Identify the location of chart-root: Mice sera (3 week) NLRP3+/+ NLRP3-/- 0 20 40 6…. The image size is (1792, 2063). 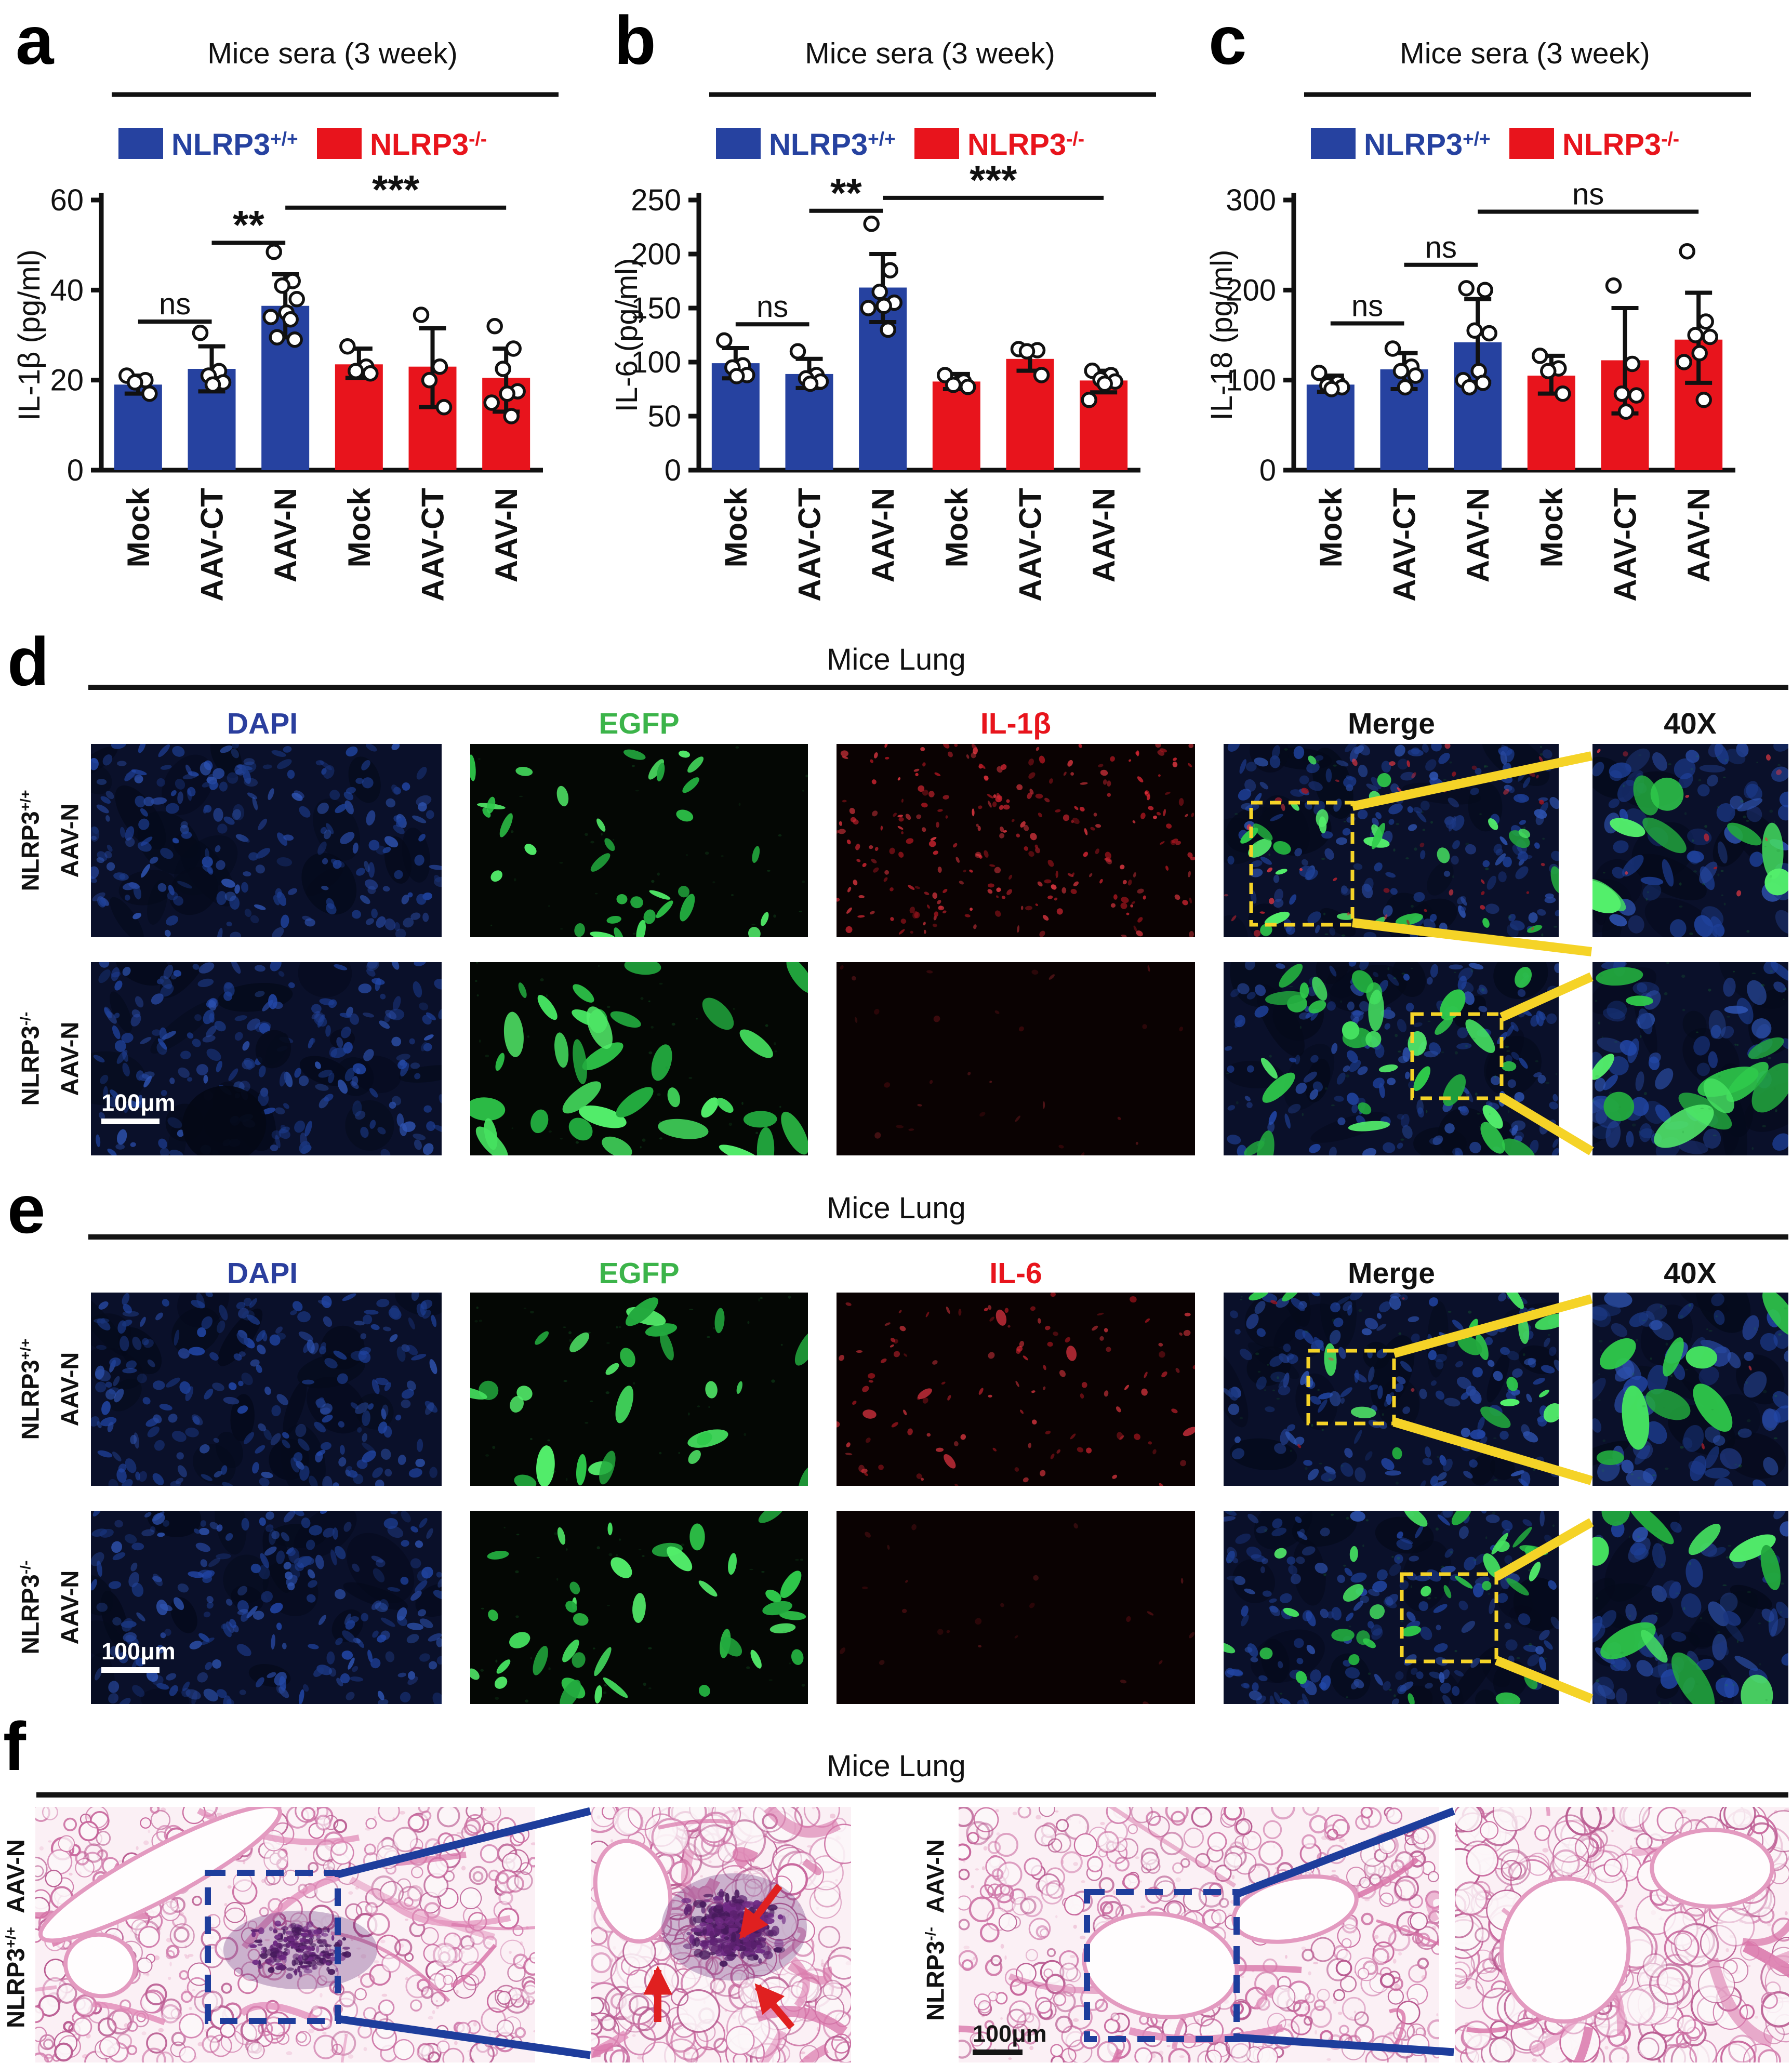
(285, 319).